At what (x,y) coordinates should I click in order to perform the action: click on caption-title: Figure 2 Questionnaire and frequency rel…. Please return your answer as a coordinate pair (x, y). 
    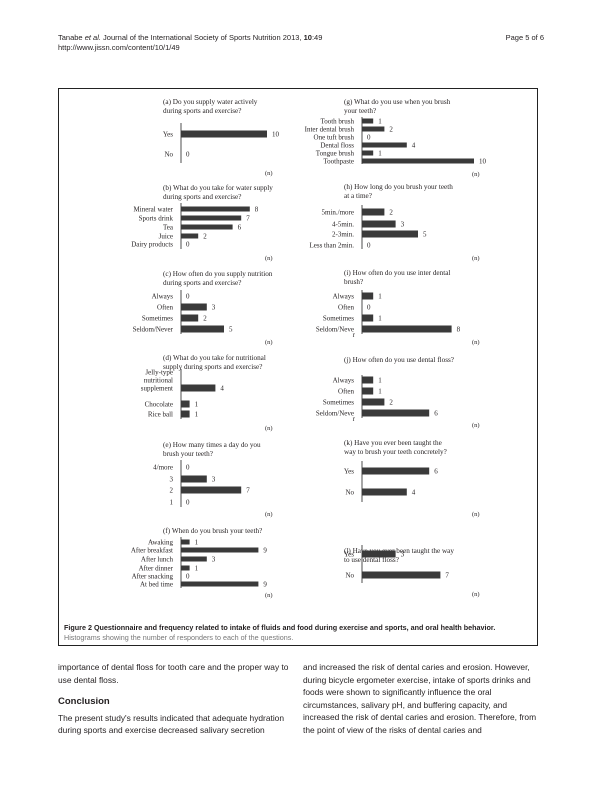
    Looking at the image, I should click on (280, 627).